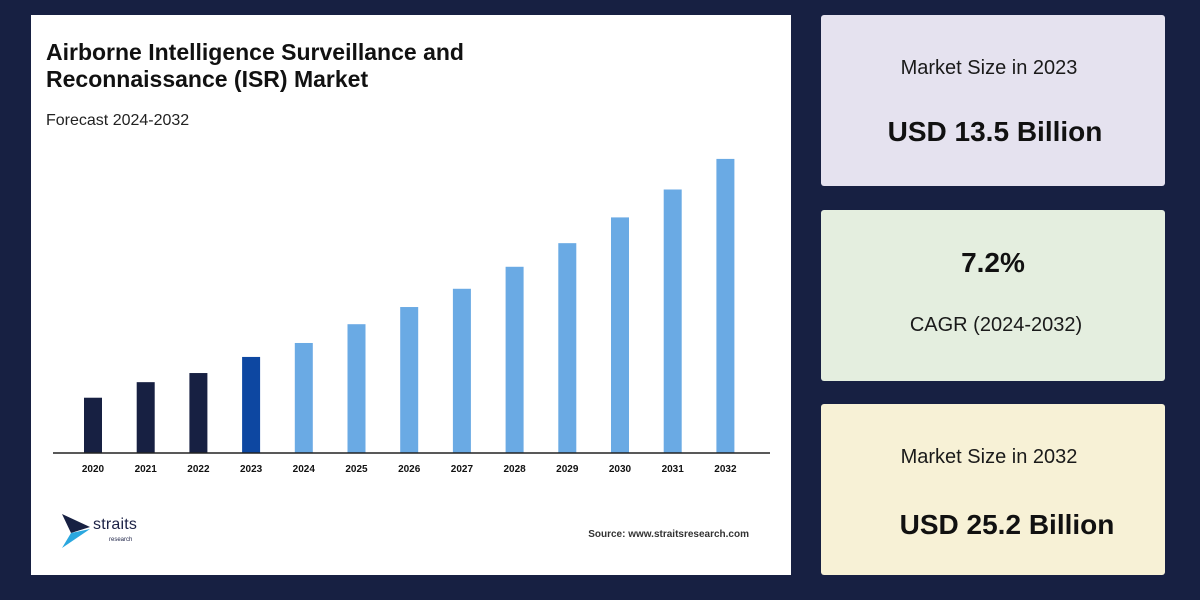  What do you see at coordinates (118, 120) in the screenshot?
I see `chart-subtitle: Forecast 2024-2032` at bounding box center [118, 120].